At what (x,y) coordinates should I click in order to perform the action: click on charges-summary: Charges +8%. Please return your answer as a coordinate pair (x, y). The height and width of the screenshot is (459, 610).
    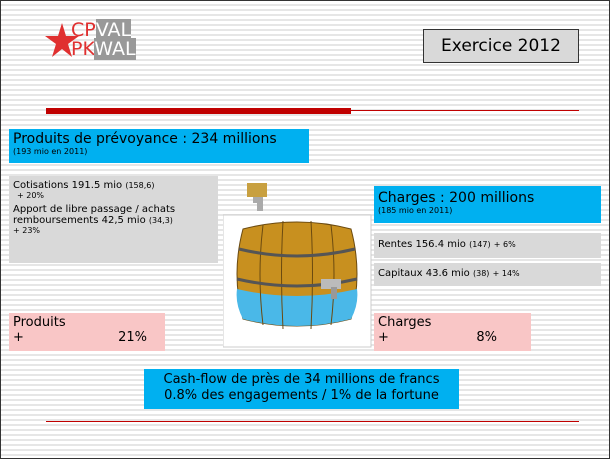
    Looking at the image, I should click on (452, 332).